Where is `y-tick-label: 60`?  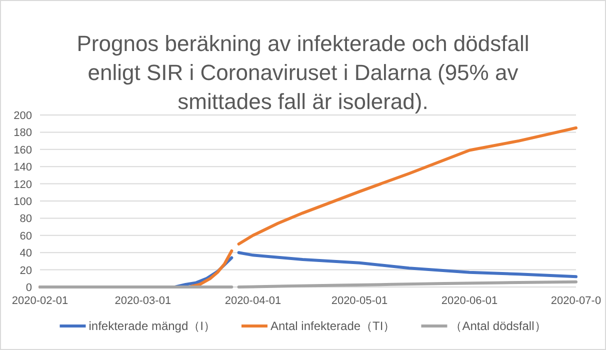 y-tick-label: 60 is located at coordinates (26, 236).